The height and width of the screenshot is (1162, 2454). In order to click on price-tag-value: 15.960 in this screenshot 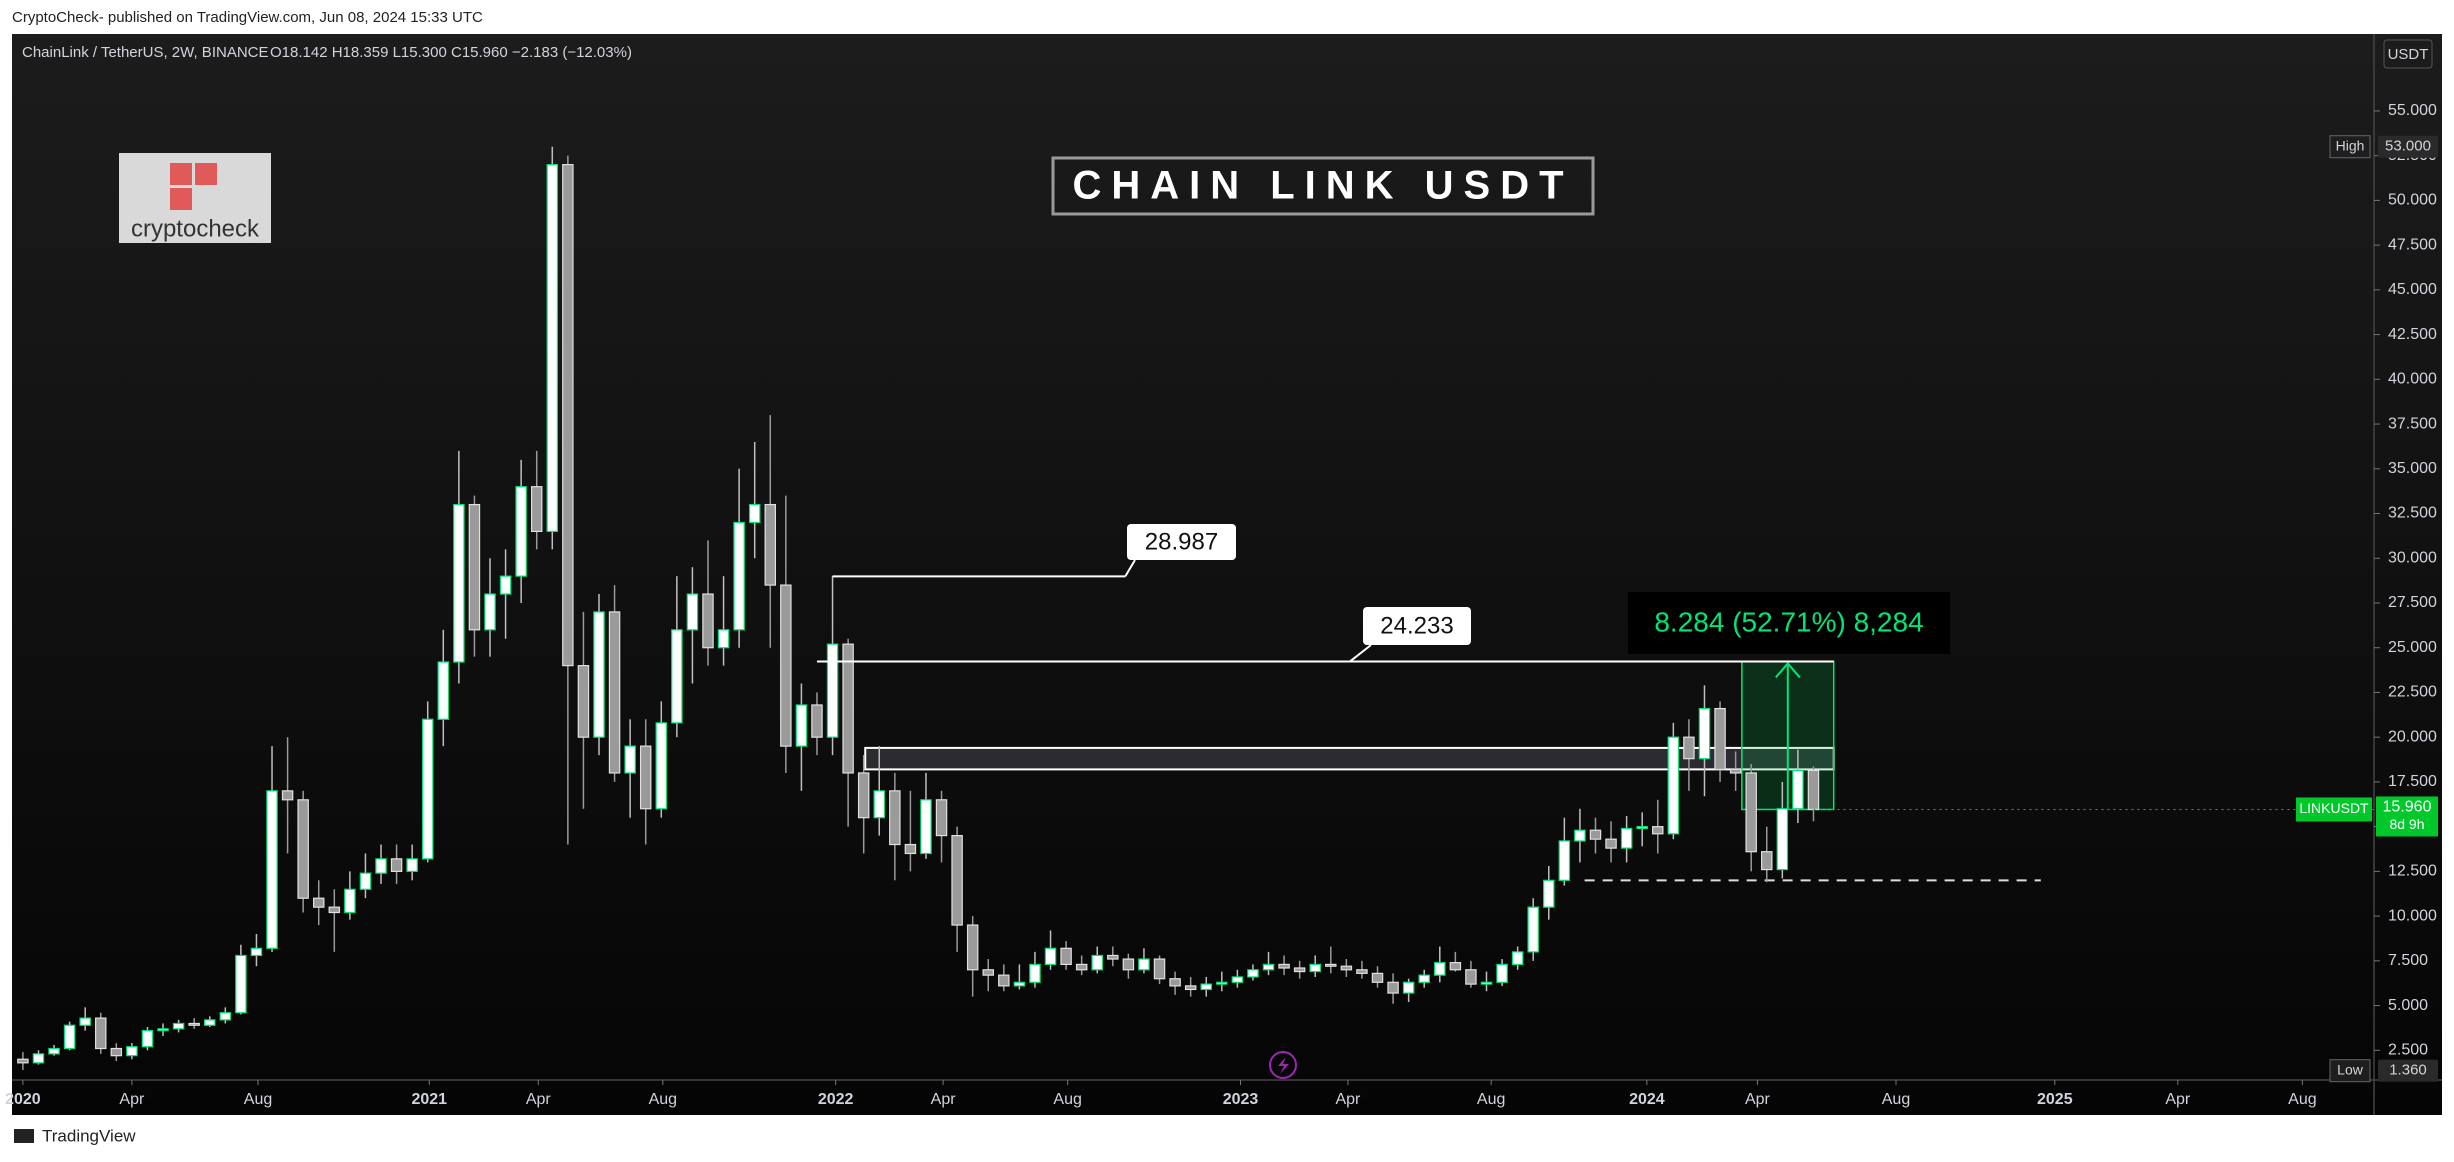, I will do `click(2407, 807)`.